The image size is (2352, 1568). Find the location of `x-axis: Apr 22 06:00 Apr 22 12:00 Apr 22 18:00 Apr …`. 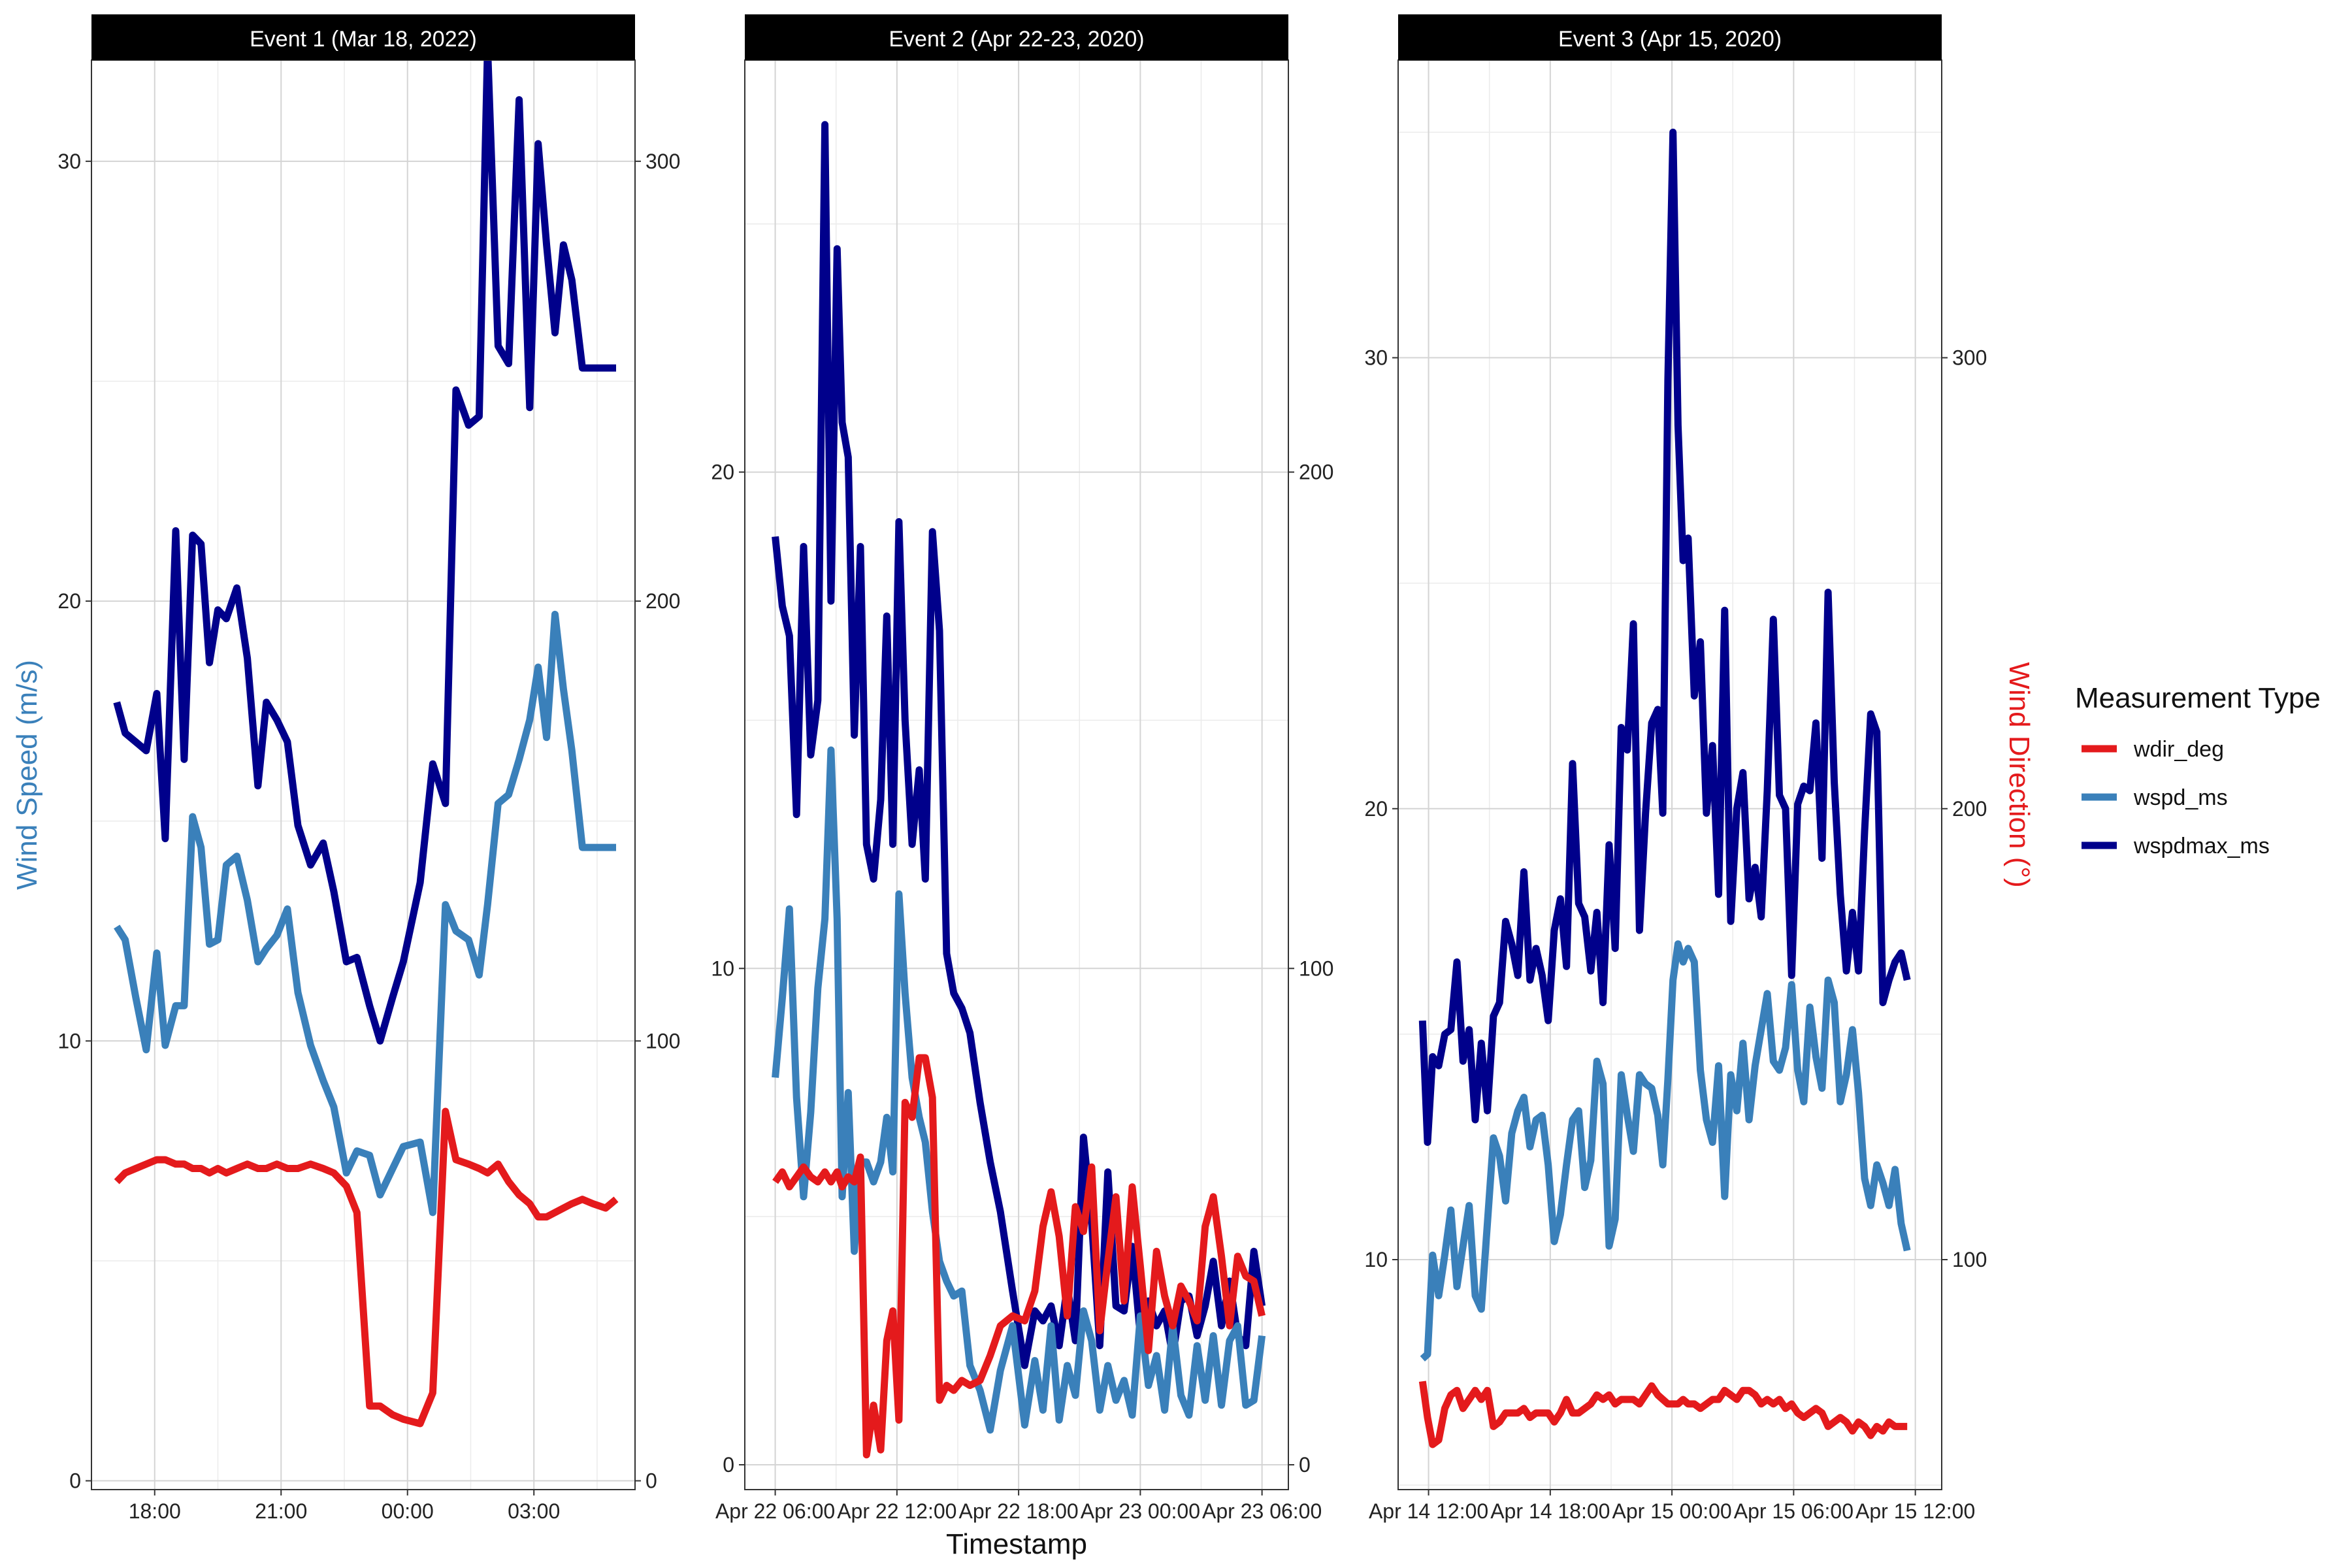

x-axis: Apr 22 06:00 Apr 22 12:00 Apr 22 18:00 Apr … is located at coordinates (1018, 1506).